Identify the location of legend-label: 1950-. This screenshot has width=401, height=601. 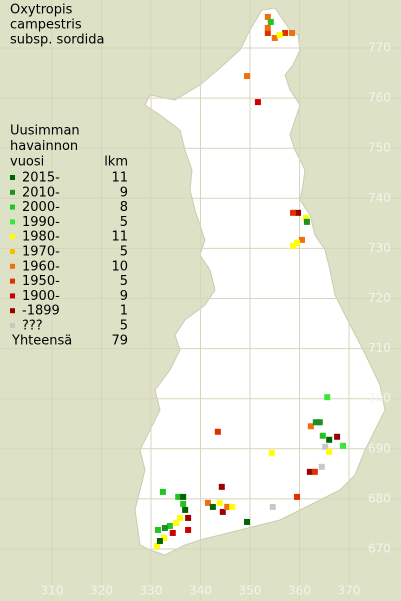
(41, 281).